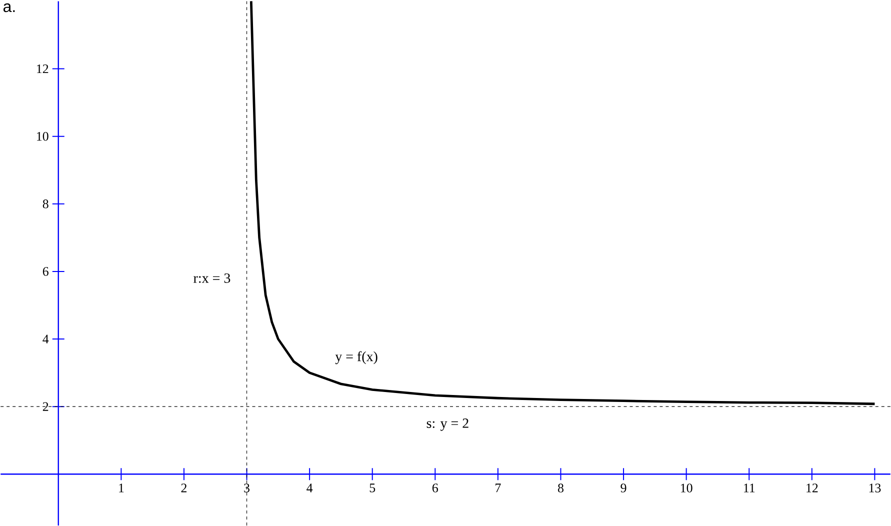  I want to click on x-tick-label: 13, so click(875, 488).